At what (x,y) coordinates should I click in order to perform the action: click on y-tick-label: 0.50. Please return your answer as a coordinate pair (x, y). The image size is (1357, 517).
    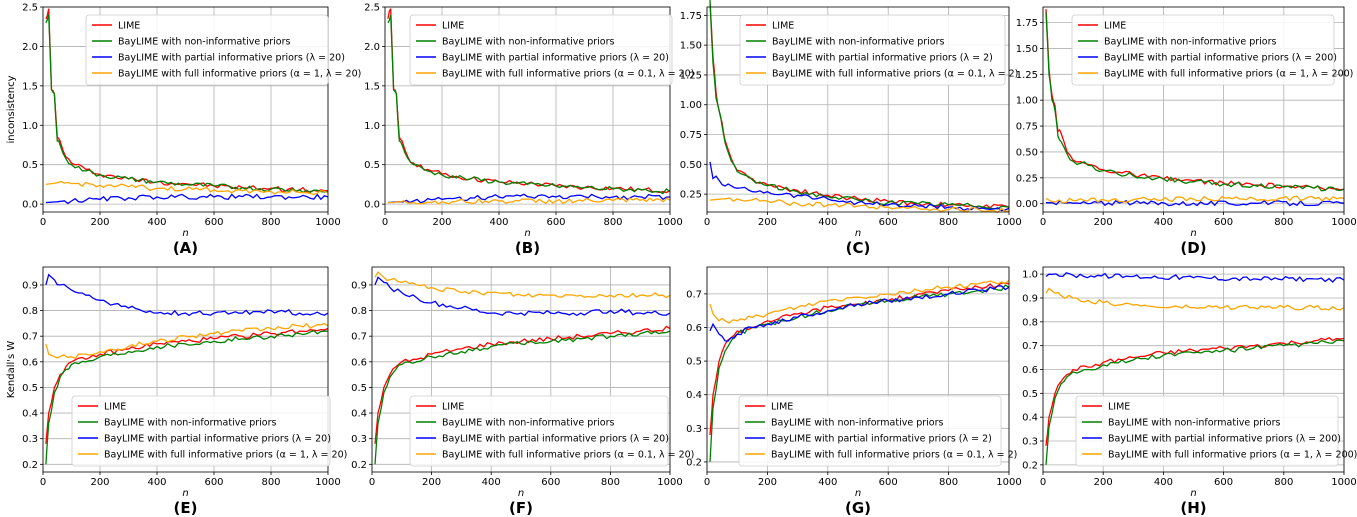
    Looking at the image, I should click on (691, 165).